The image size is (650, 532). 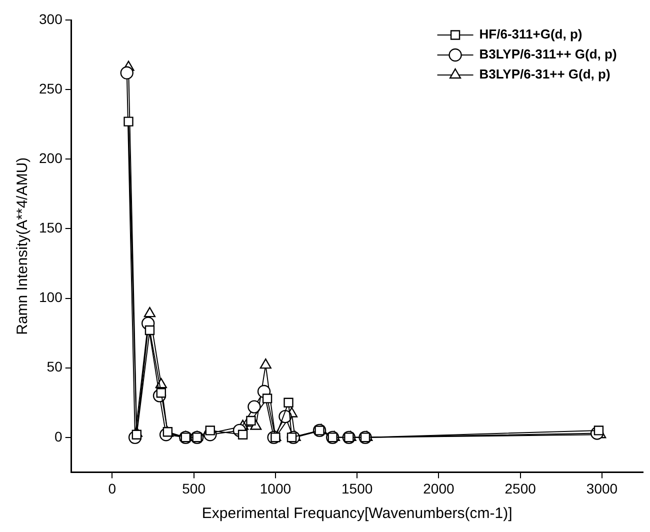 What do you see at coordinates (276, 488) in the screenshot?
I see `x-tick-label: 1000` at bounding box center [276, 488].